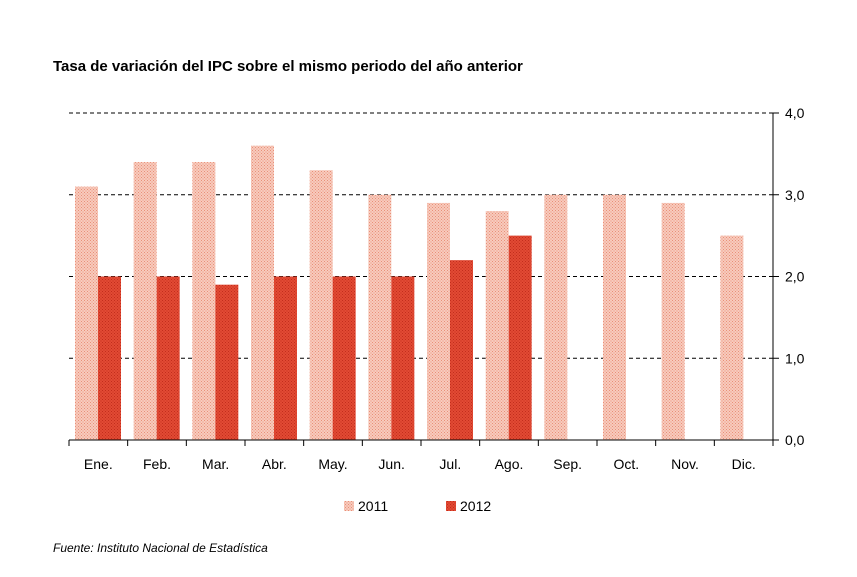  I want to click on x-tick-label: Jun., so click(391, 464).